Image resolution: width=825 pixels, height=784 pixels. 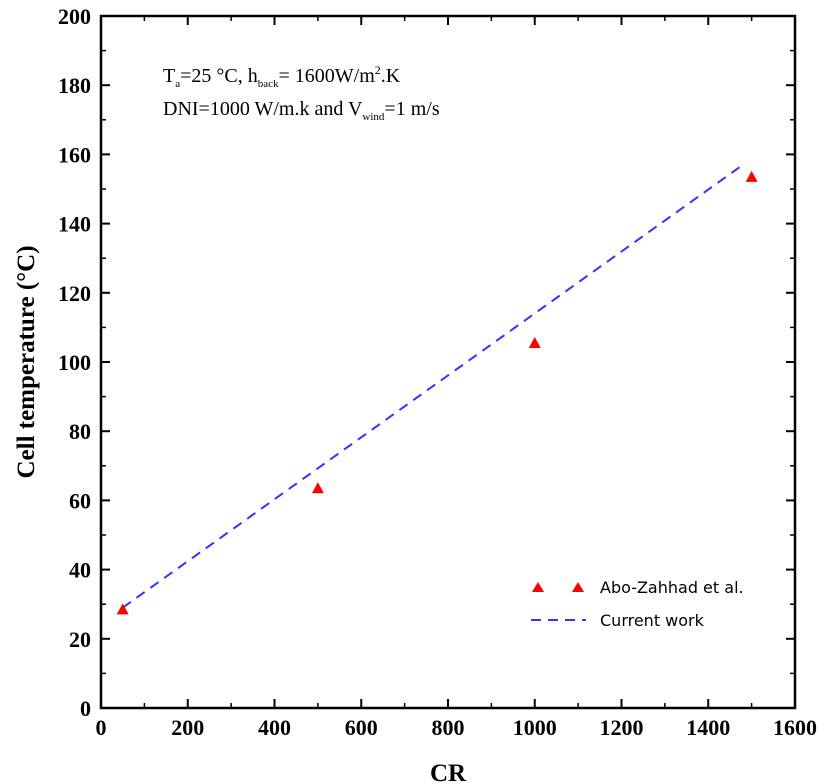 What do you see at coordinates (74, 85) in the screenshot?
I see `y-tick-label: 180` at bounding box center [74, 85].